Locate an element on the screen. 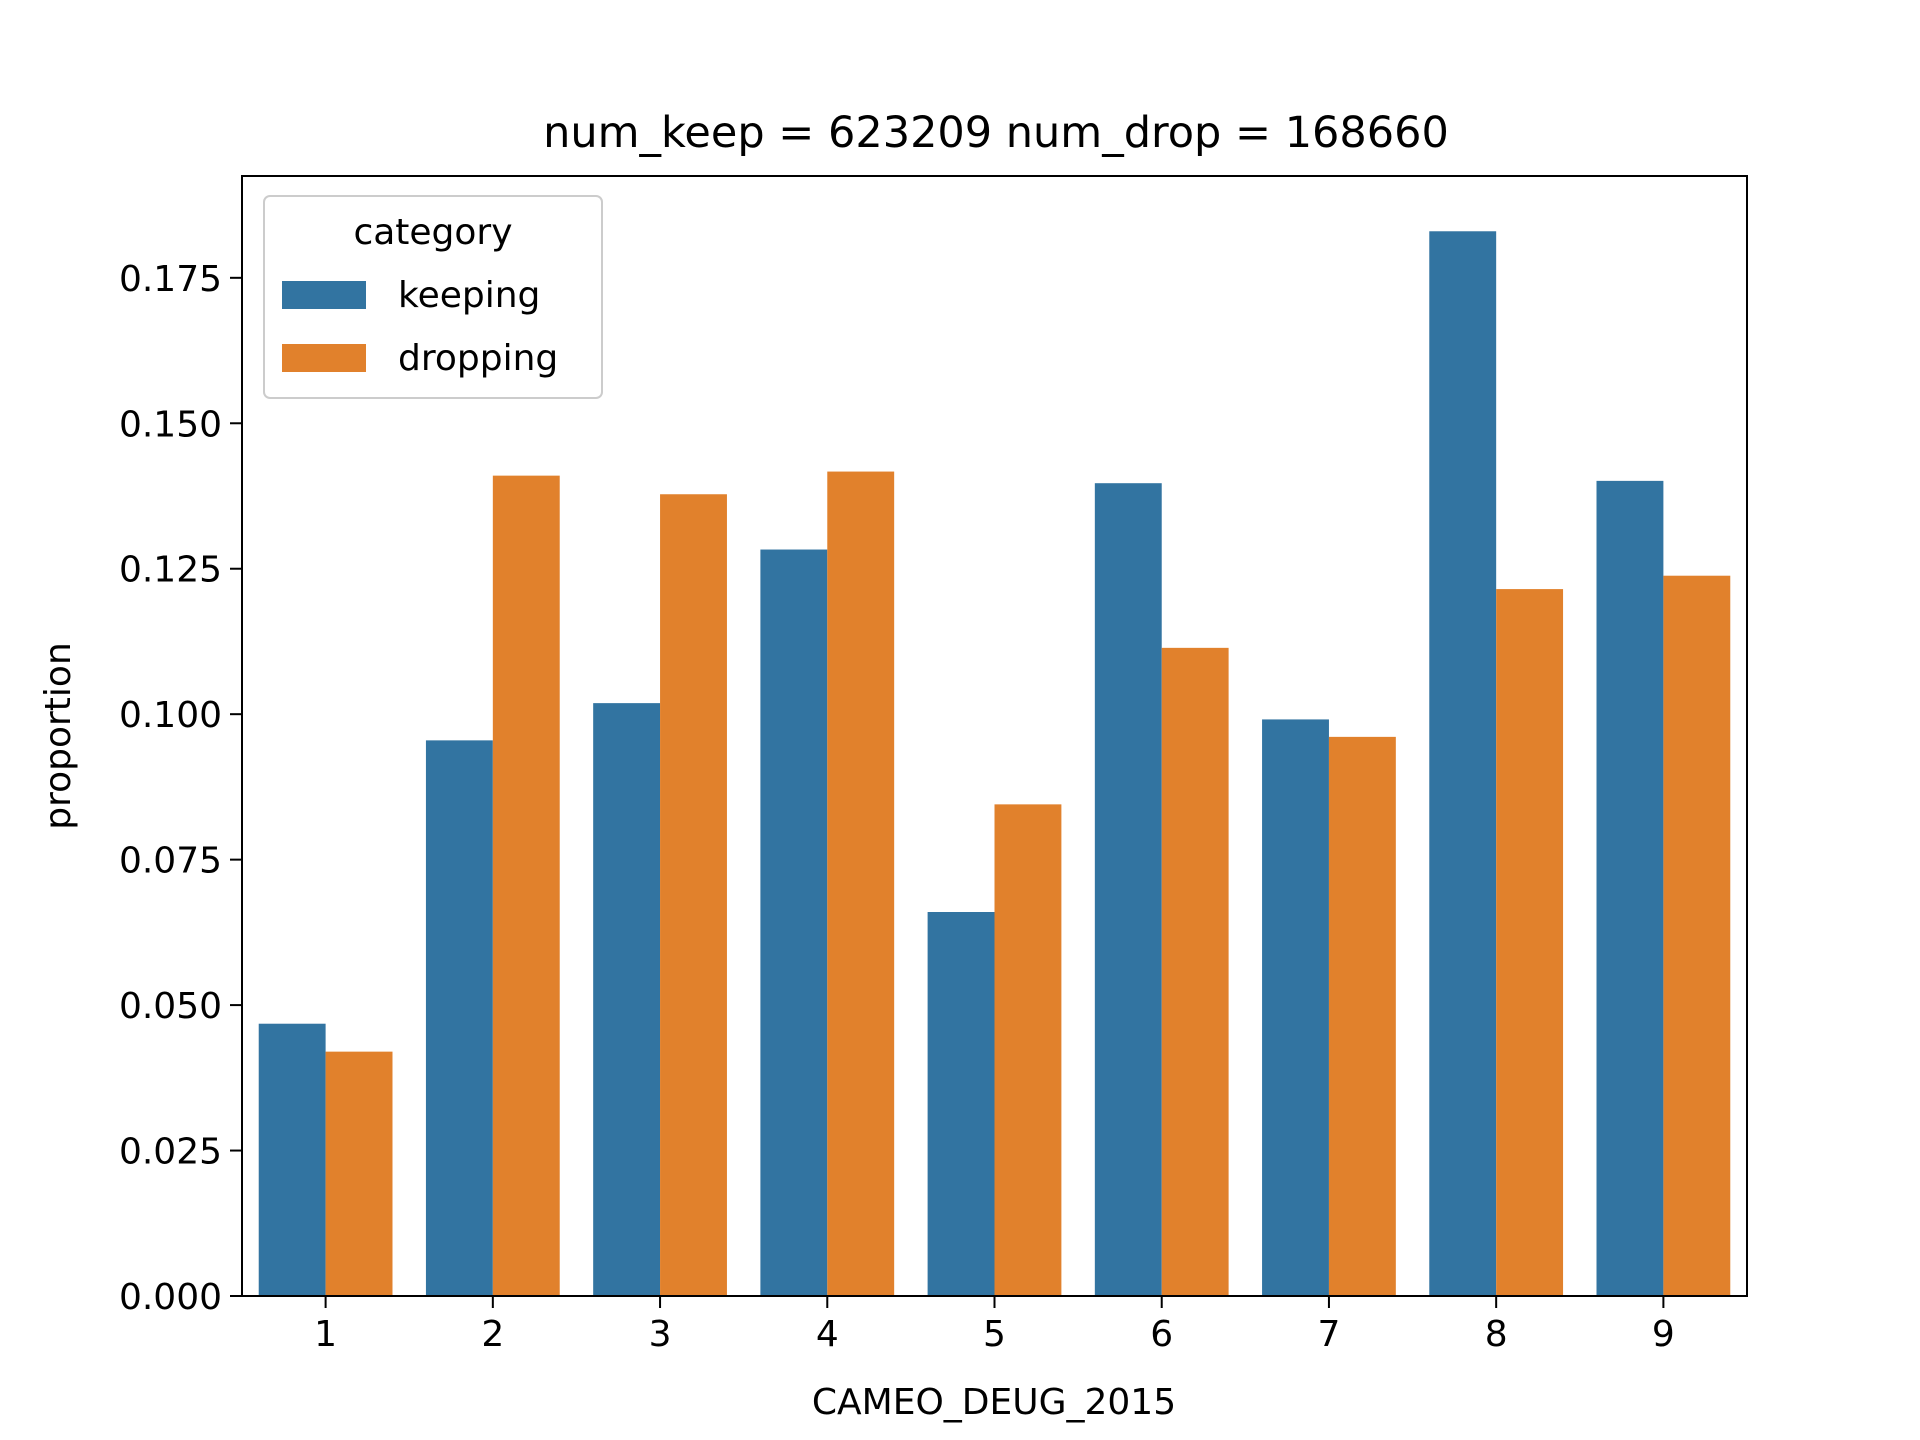 The height and width of the screenshot is (1440, 1920). y-tick-label: 0.025 is located at coordinates (170, 1152).